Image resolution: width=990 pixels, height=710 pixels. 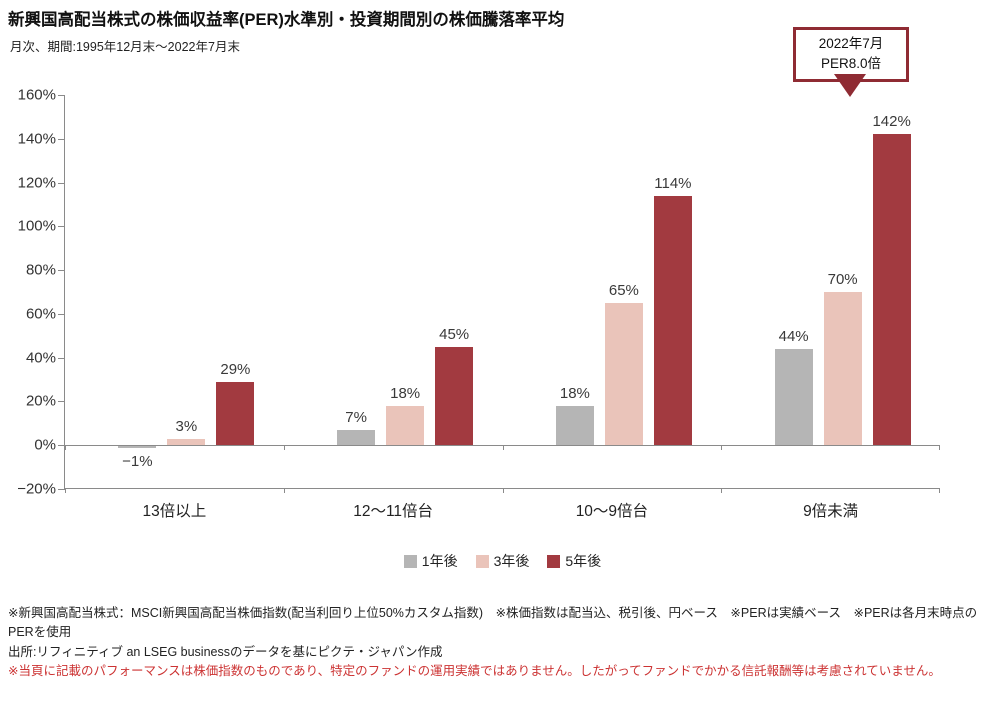 I want to click on legend-item-3年後: 3年後, so click(x=502, y=561).